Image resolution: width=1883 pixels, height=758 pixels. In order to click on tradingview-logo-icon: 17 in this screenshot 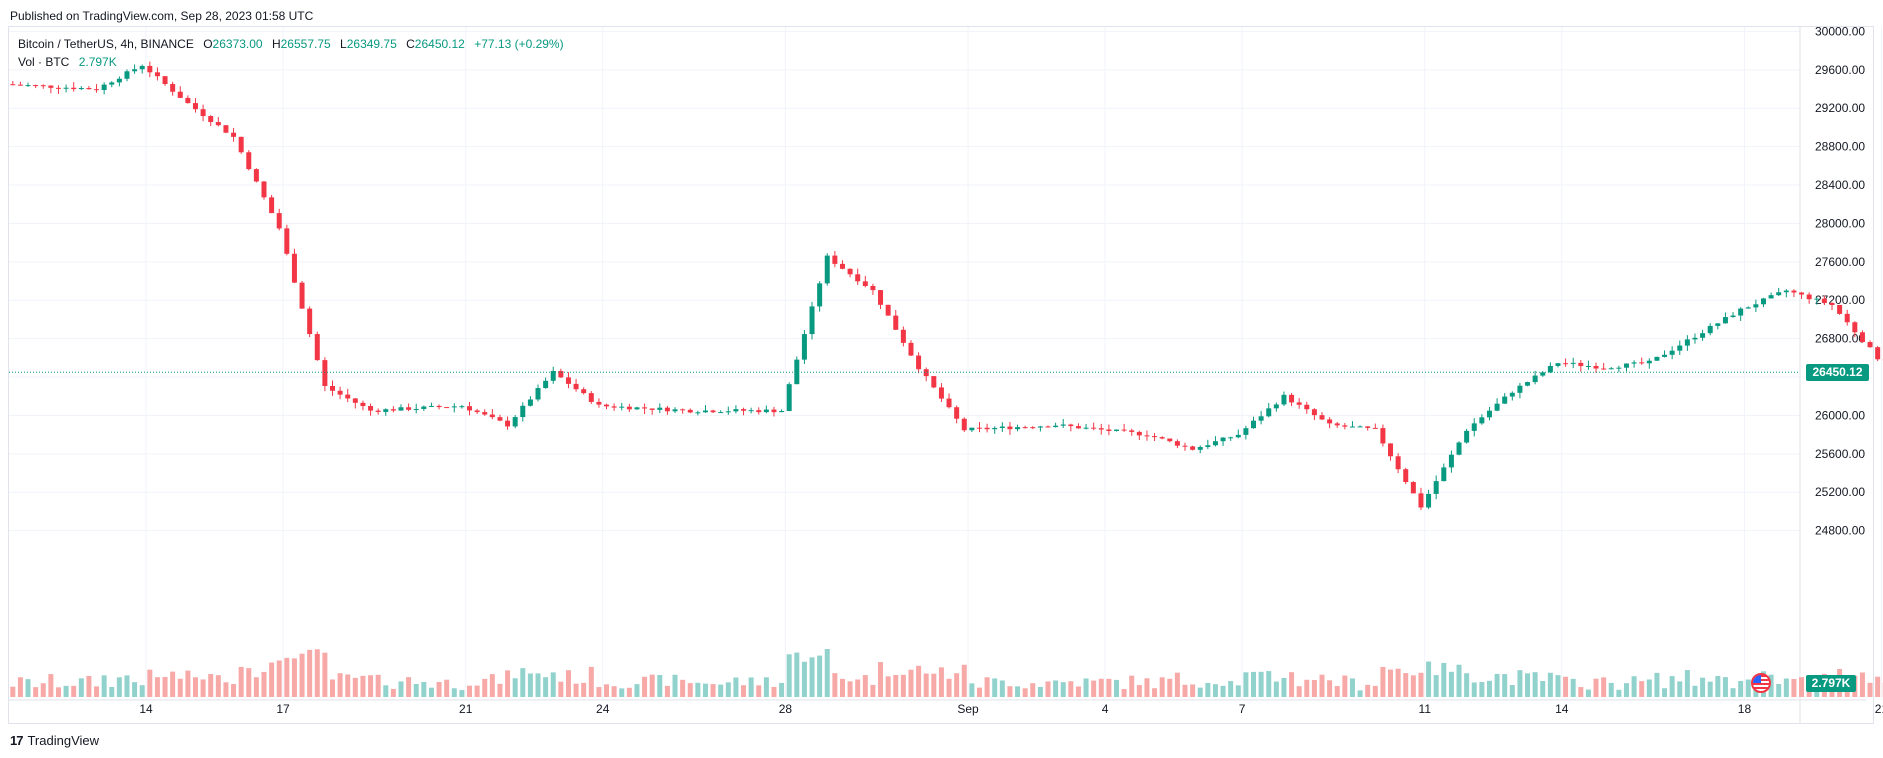, I will do `click(17, 740)`.